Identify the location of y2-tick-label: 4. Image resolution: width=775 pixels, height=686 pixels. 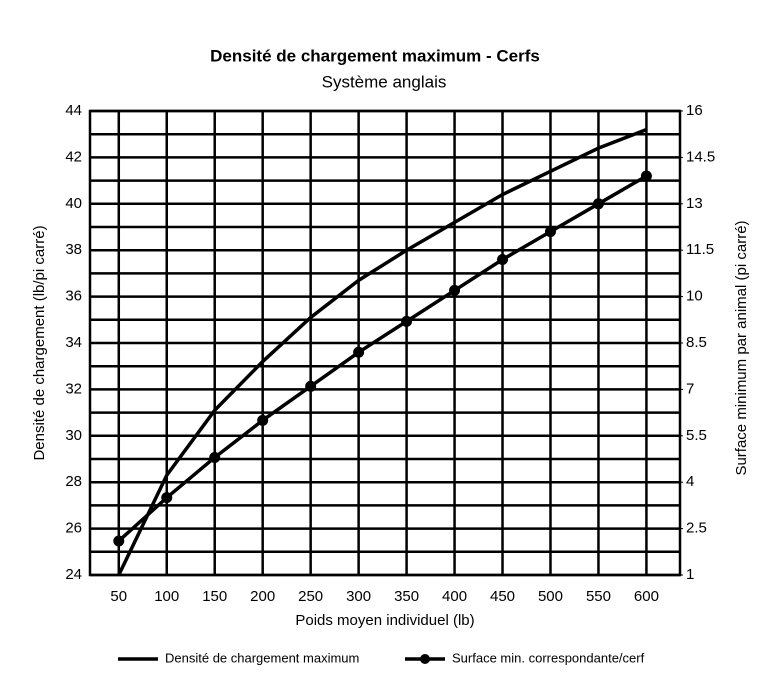
(690, 481).